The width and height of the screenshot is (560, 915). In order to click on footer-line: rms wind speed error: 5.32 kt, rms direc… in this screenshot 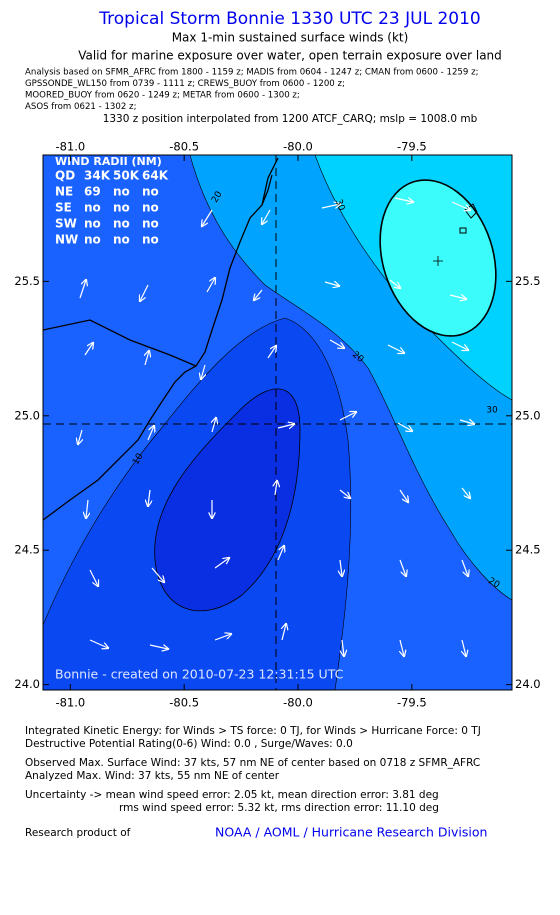, I will do `click(279, 808)`.